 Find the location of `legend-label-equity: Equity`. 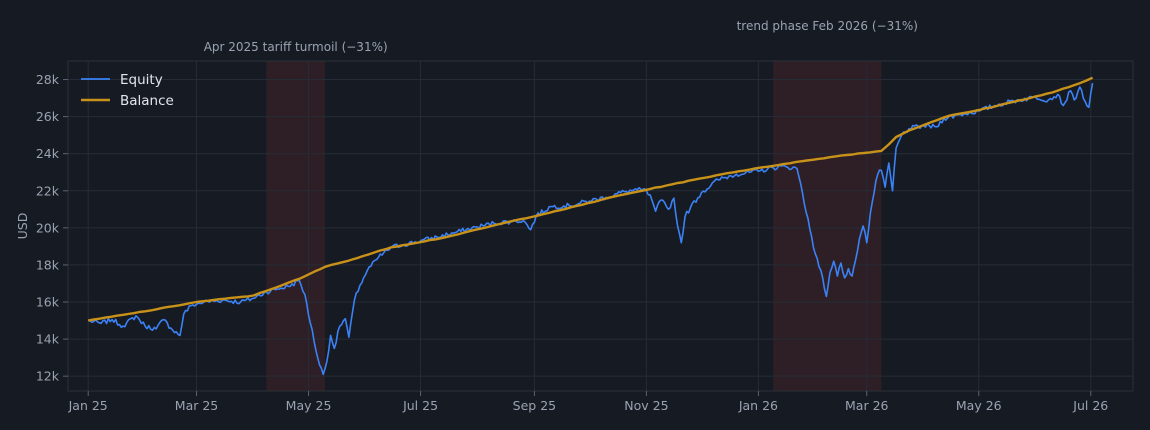

legend-label-equity: Equity is located at coordinates (141, 80).